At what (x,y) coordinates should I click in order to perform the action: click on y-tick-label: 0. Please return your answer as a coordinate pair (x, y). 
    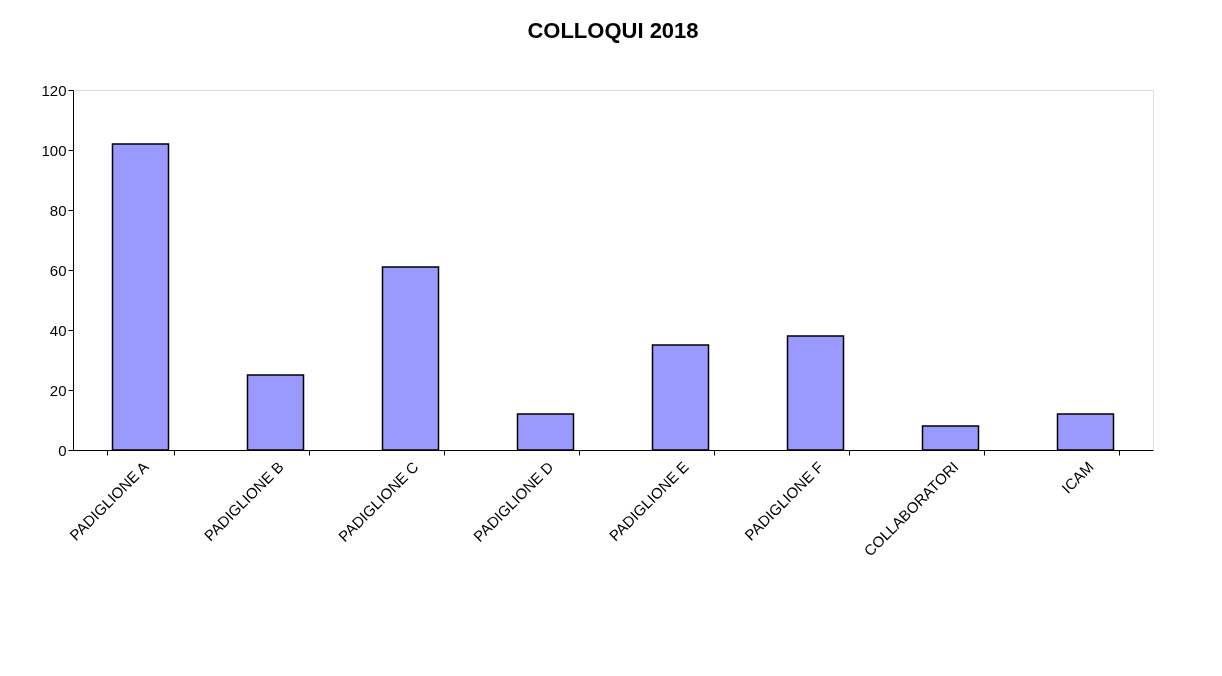
    Looking at the image, I should click on (62, 450).